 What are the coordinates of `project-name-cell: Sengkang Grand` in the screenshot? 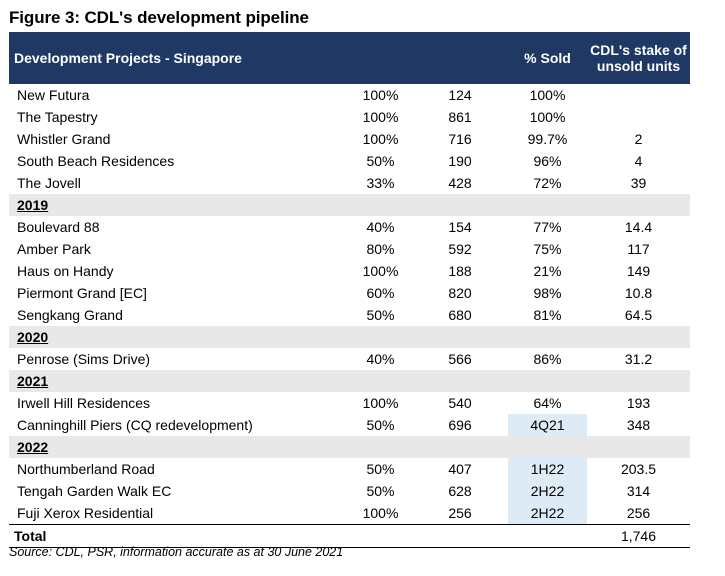 It's located at (70, 315).